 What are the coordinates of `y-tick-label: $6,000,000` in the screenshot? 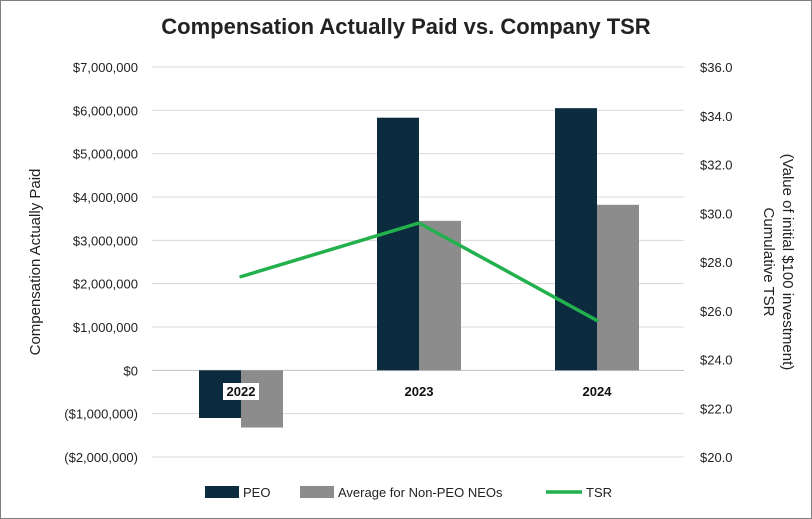 It's located at (105, 110).